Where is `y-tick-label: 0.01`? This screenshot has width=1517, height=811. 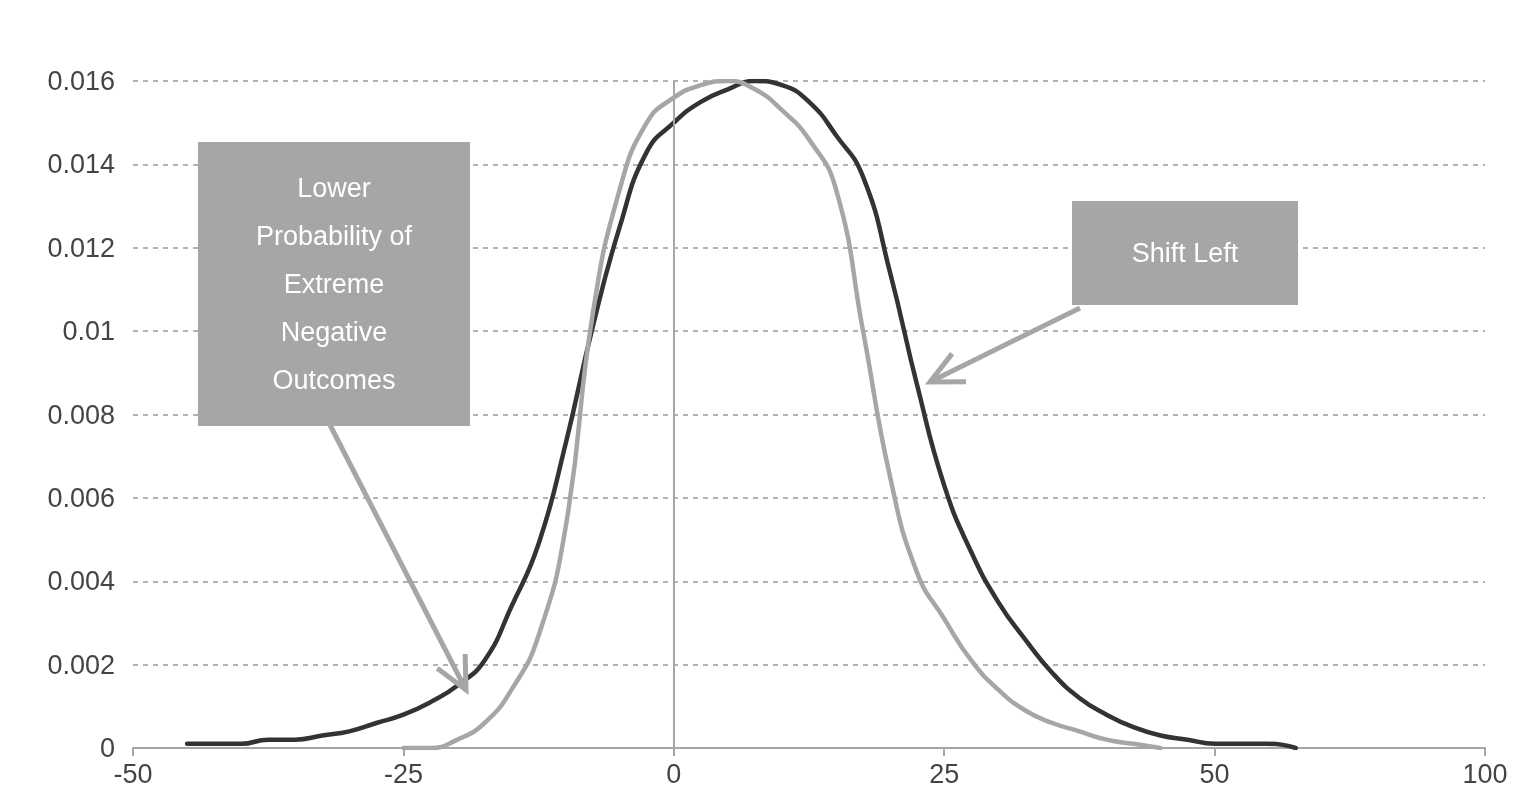 y-tick-label: 0.01 is located at coordinates (88, 331).